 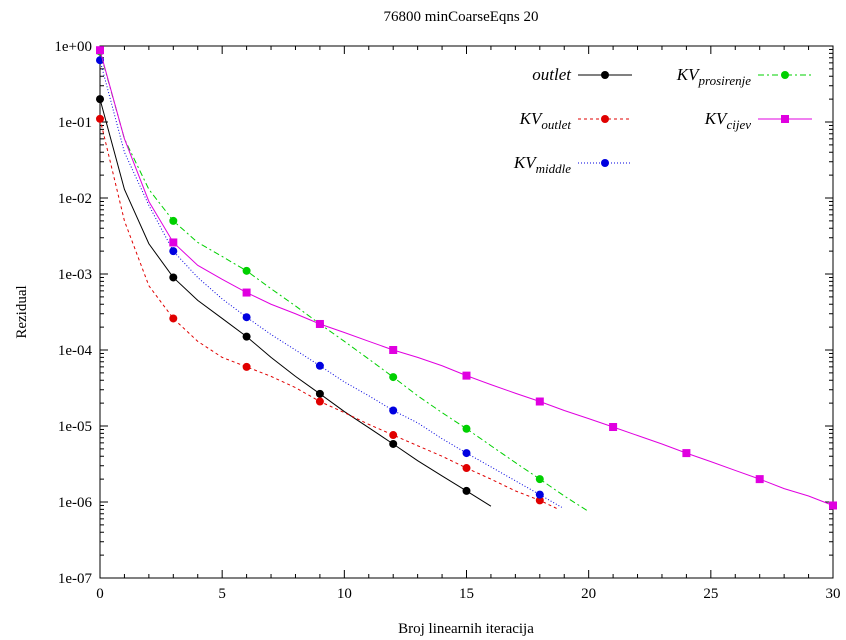 I want to click on legend-item-KVmiddle: KVmiddle, so click(x=572, y=164).